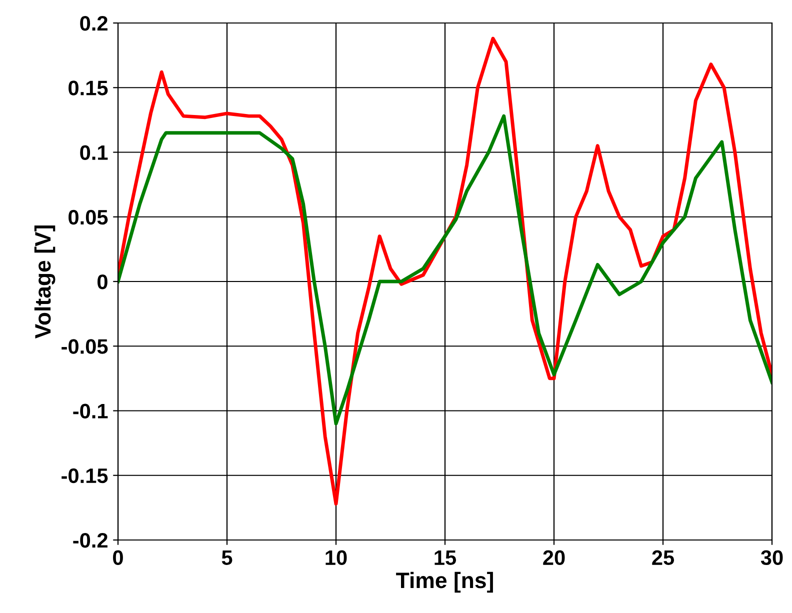  I want to click on x-tick-label: 25, so click(663, 558).